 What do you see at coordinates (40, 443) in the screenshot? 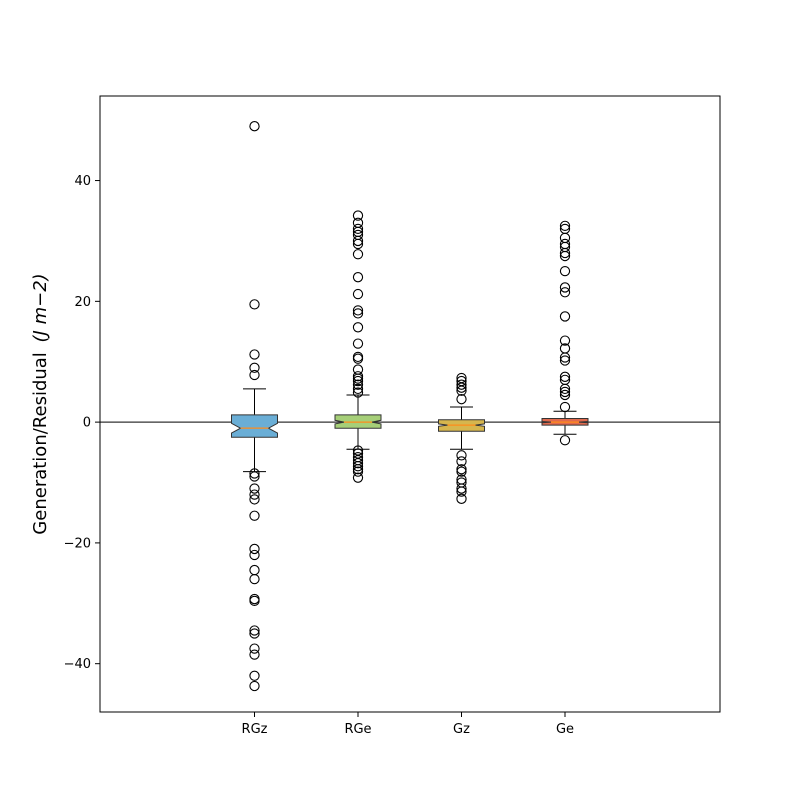
I see `y-axis-label-text: Generation/Residual` at bounding box center [40, 443].